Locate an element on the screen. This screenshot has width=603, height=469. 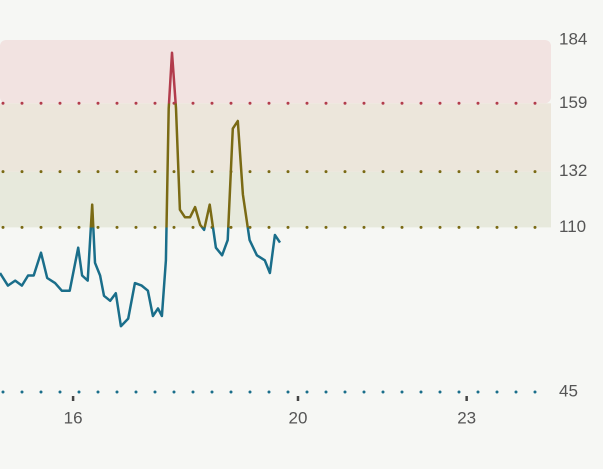
x-tick-label: 23 is located at coordinates (466, 417).